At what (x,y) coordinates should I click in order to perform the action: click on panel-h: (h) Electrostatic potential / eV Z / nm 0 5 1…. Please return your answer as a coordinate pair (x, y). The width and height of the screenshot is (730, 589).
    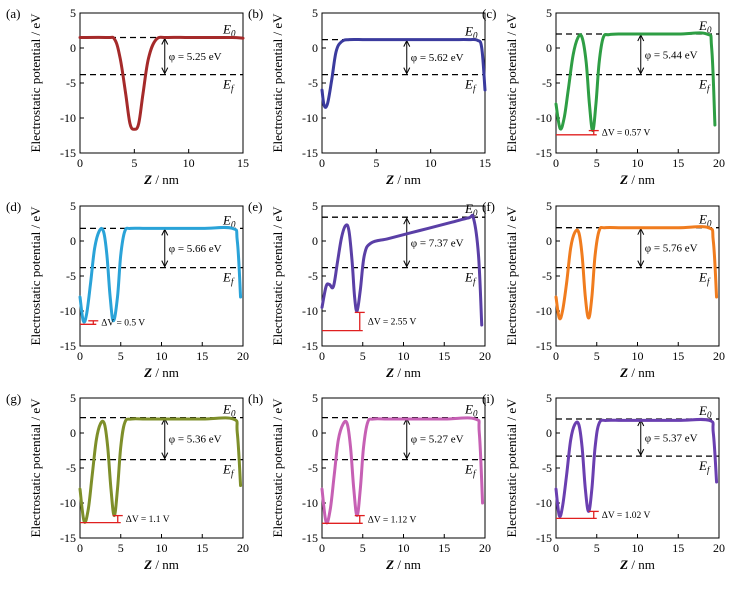
    Looking at the image, I should click on (369, 481).